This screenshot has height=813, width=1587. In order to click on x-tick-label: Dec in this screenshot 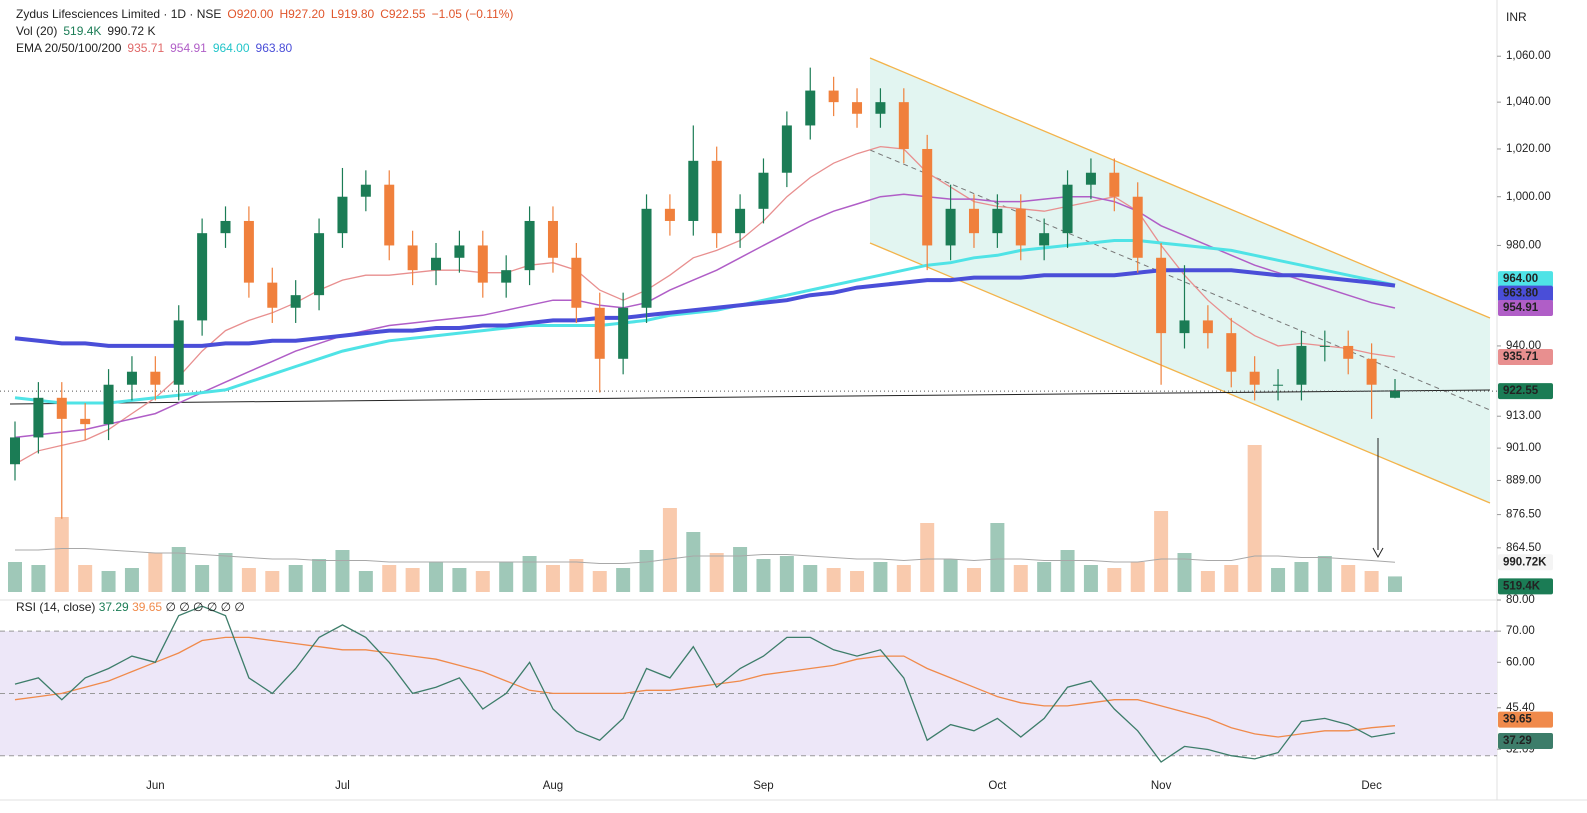, I will do `click(1371, 786)`.